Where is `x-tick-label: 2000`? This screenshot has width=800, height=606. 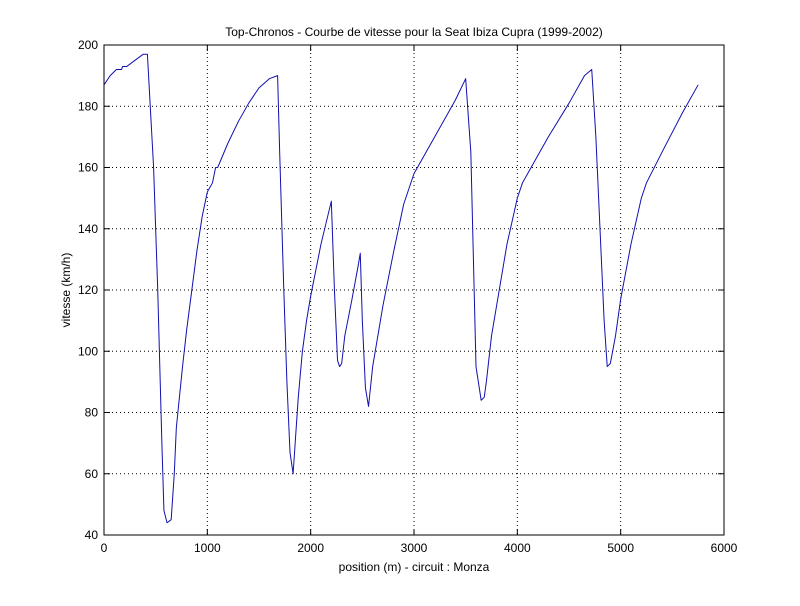 x-tick-label: 2000 is located at coordinates (310, 548).